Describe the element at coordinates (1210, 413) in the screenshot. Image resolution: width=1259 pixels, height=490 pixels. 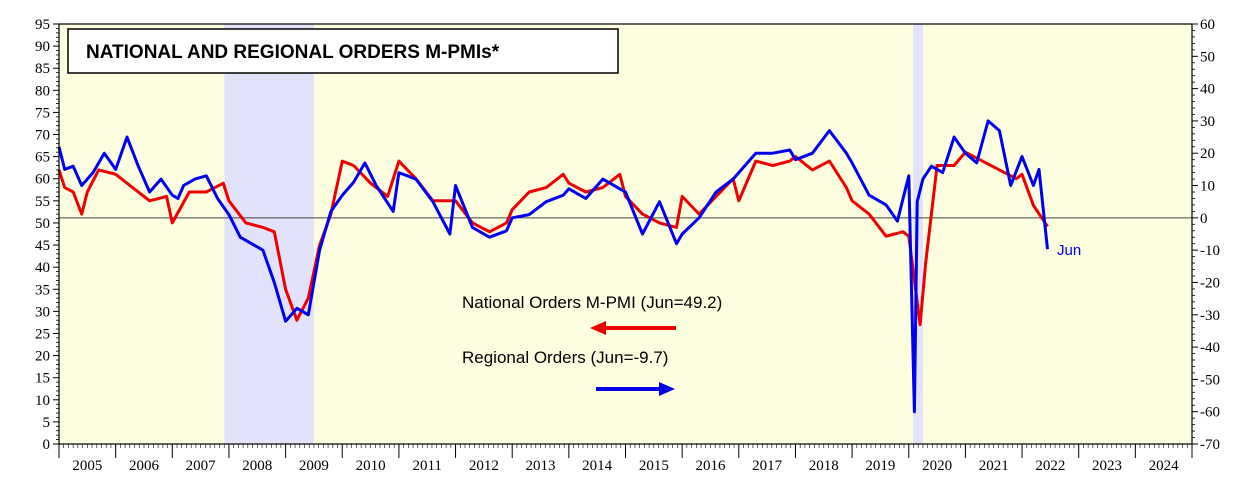
I see `right-tick-label--60: -60` at that location.